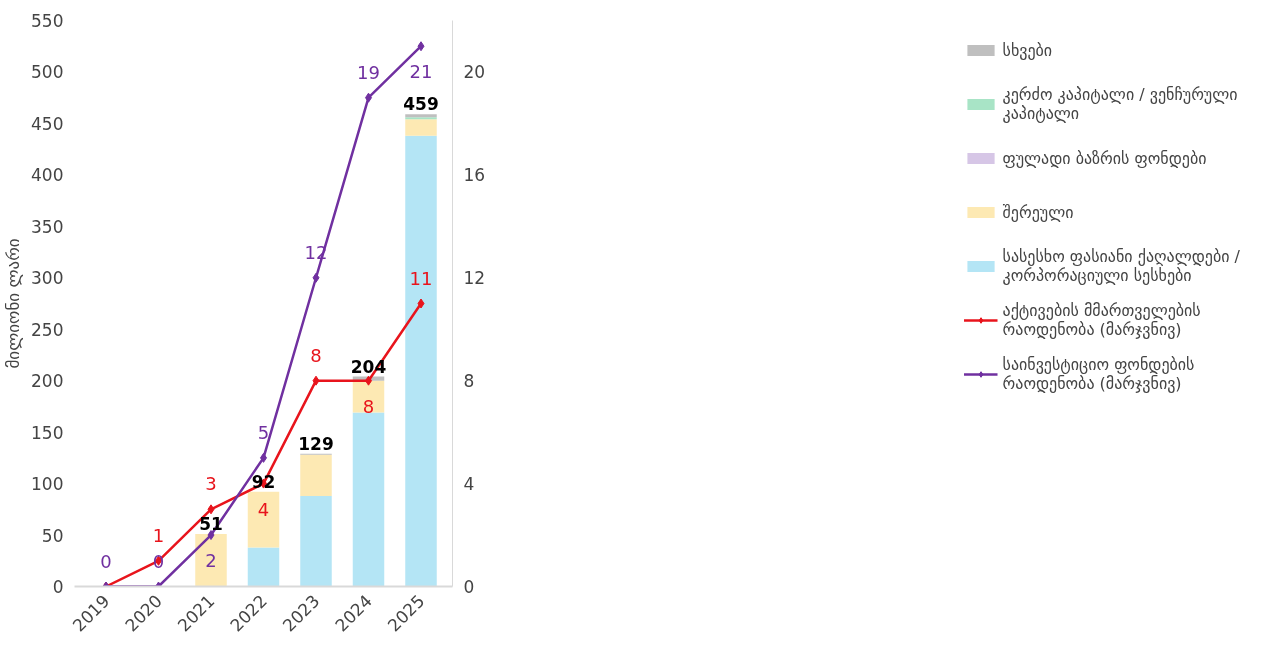 The height and width of the screenshot is (648, 1266). Describe the element at coordinates (13, 303) in the screenshot. I see `y-axis-title: მილიონი ლარი` at that location.